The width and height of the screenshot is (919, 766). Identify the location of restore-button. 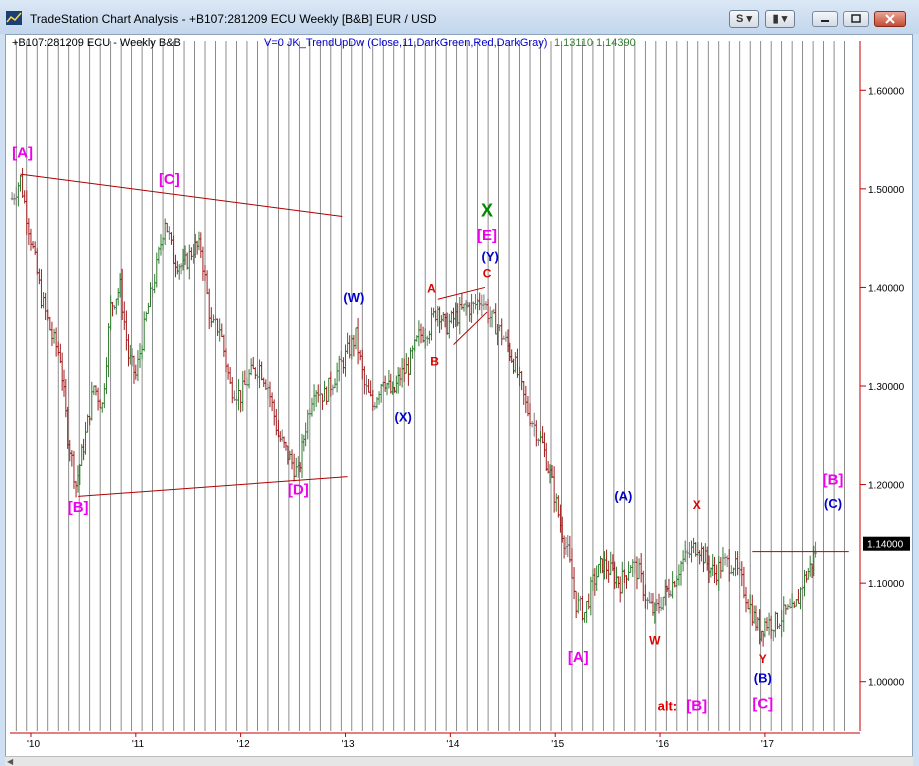
(856, 19).